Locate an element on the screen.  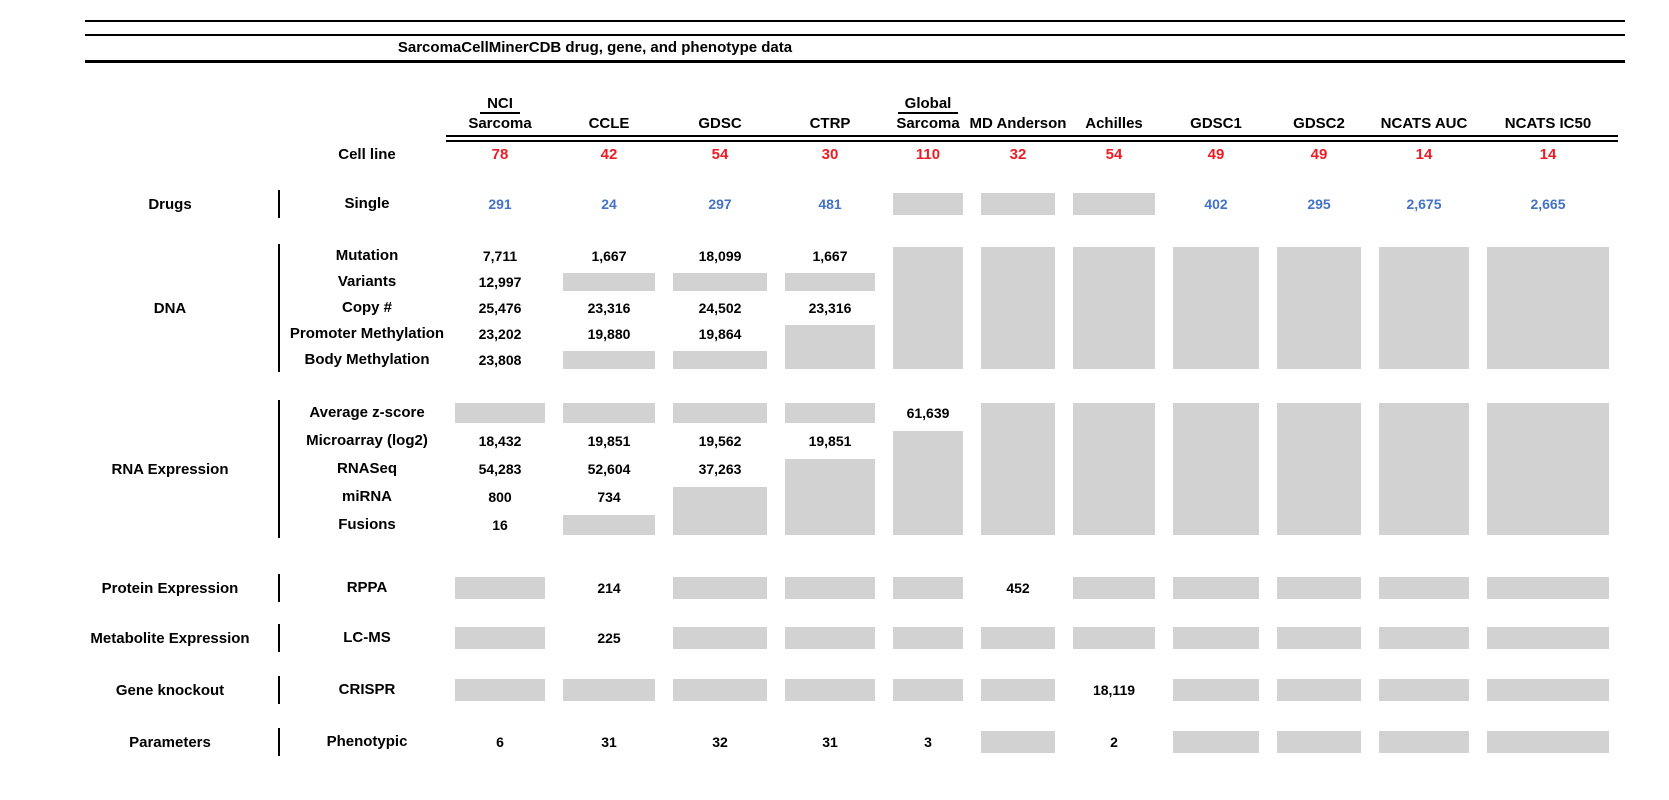
row-label: Fusions is located at coordinates (367, 524).